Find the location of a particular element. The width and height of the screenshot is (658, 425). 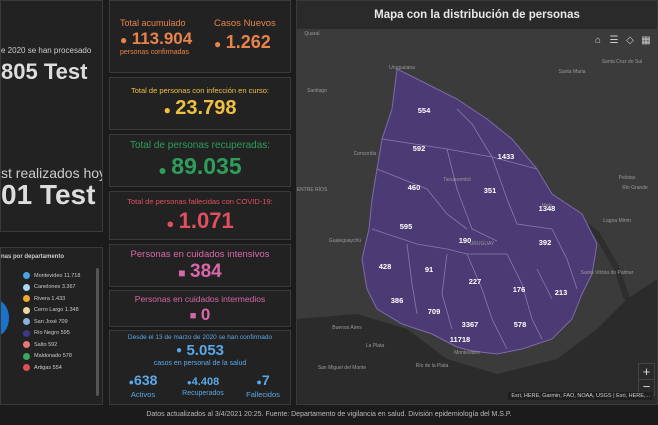

department-count-label: 351 is located at coordinates (490, 190).